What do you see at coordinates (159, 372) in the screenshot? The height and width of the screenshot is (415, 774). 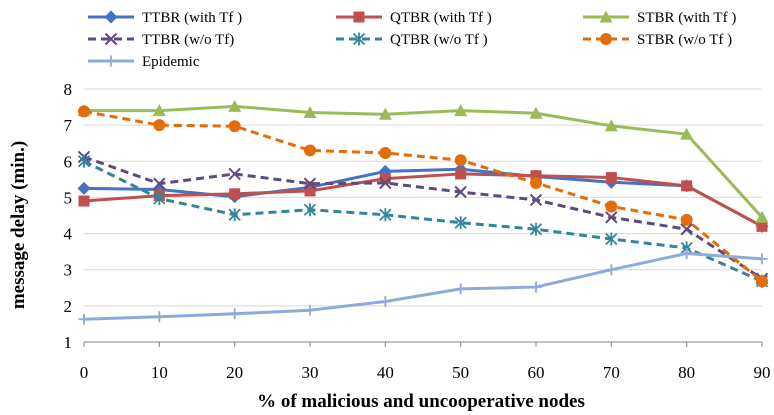 I see `x-tick-label: 10` at bounding box center [159, 372].